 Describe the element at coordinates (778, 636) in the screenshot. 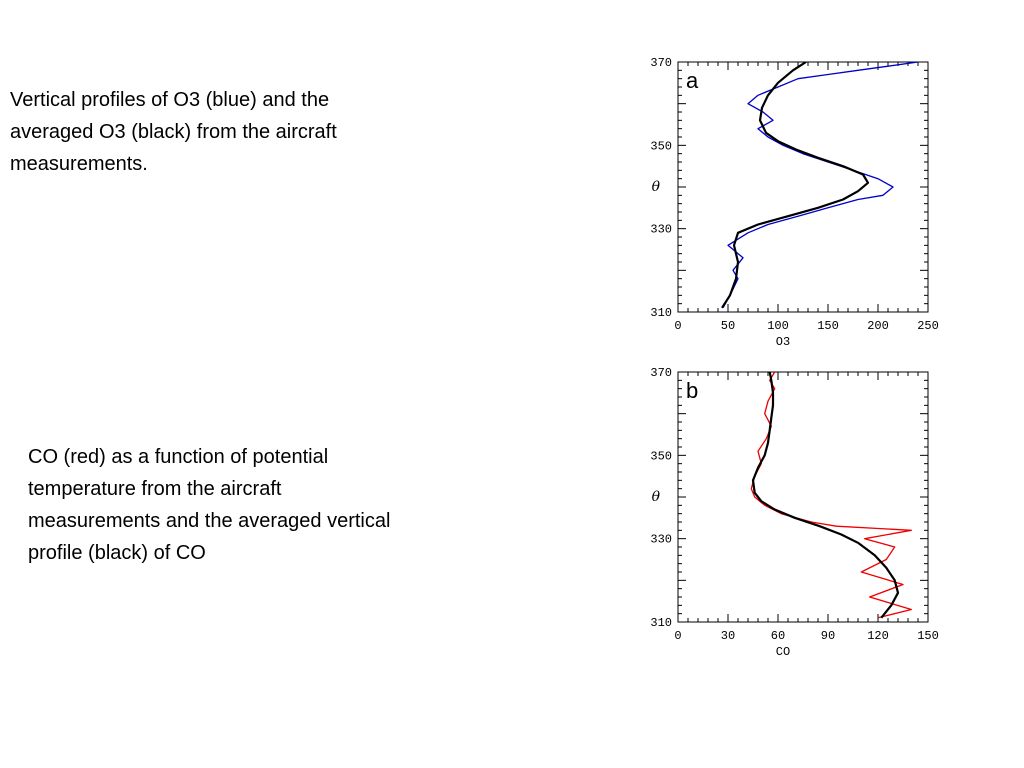

I see `chart-b-x-tick-label: 60` at that location.